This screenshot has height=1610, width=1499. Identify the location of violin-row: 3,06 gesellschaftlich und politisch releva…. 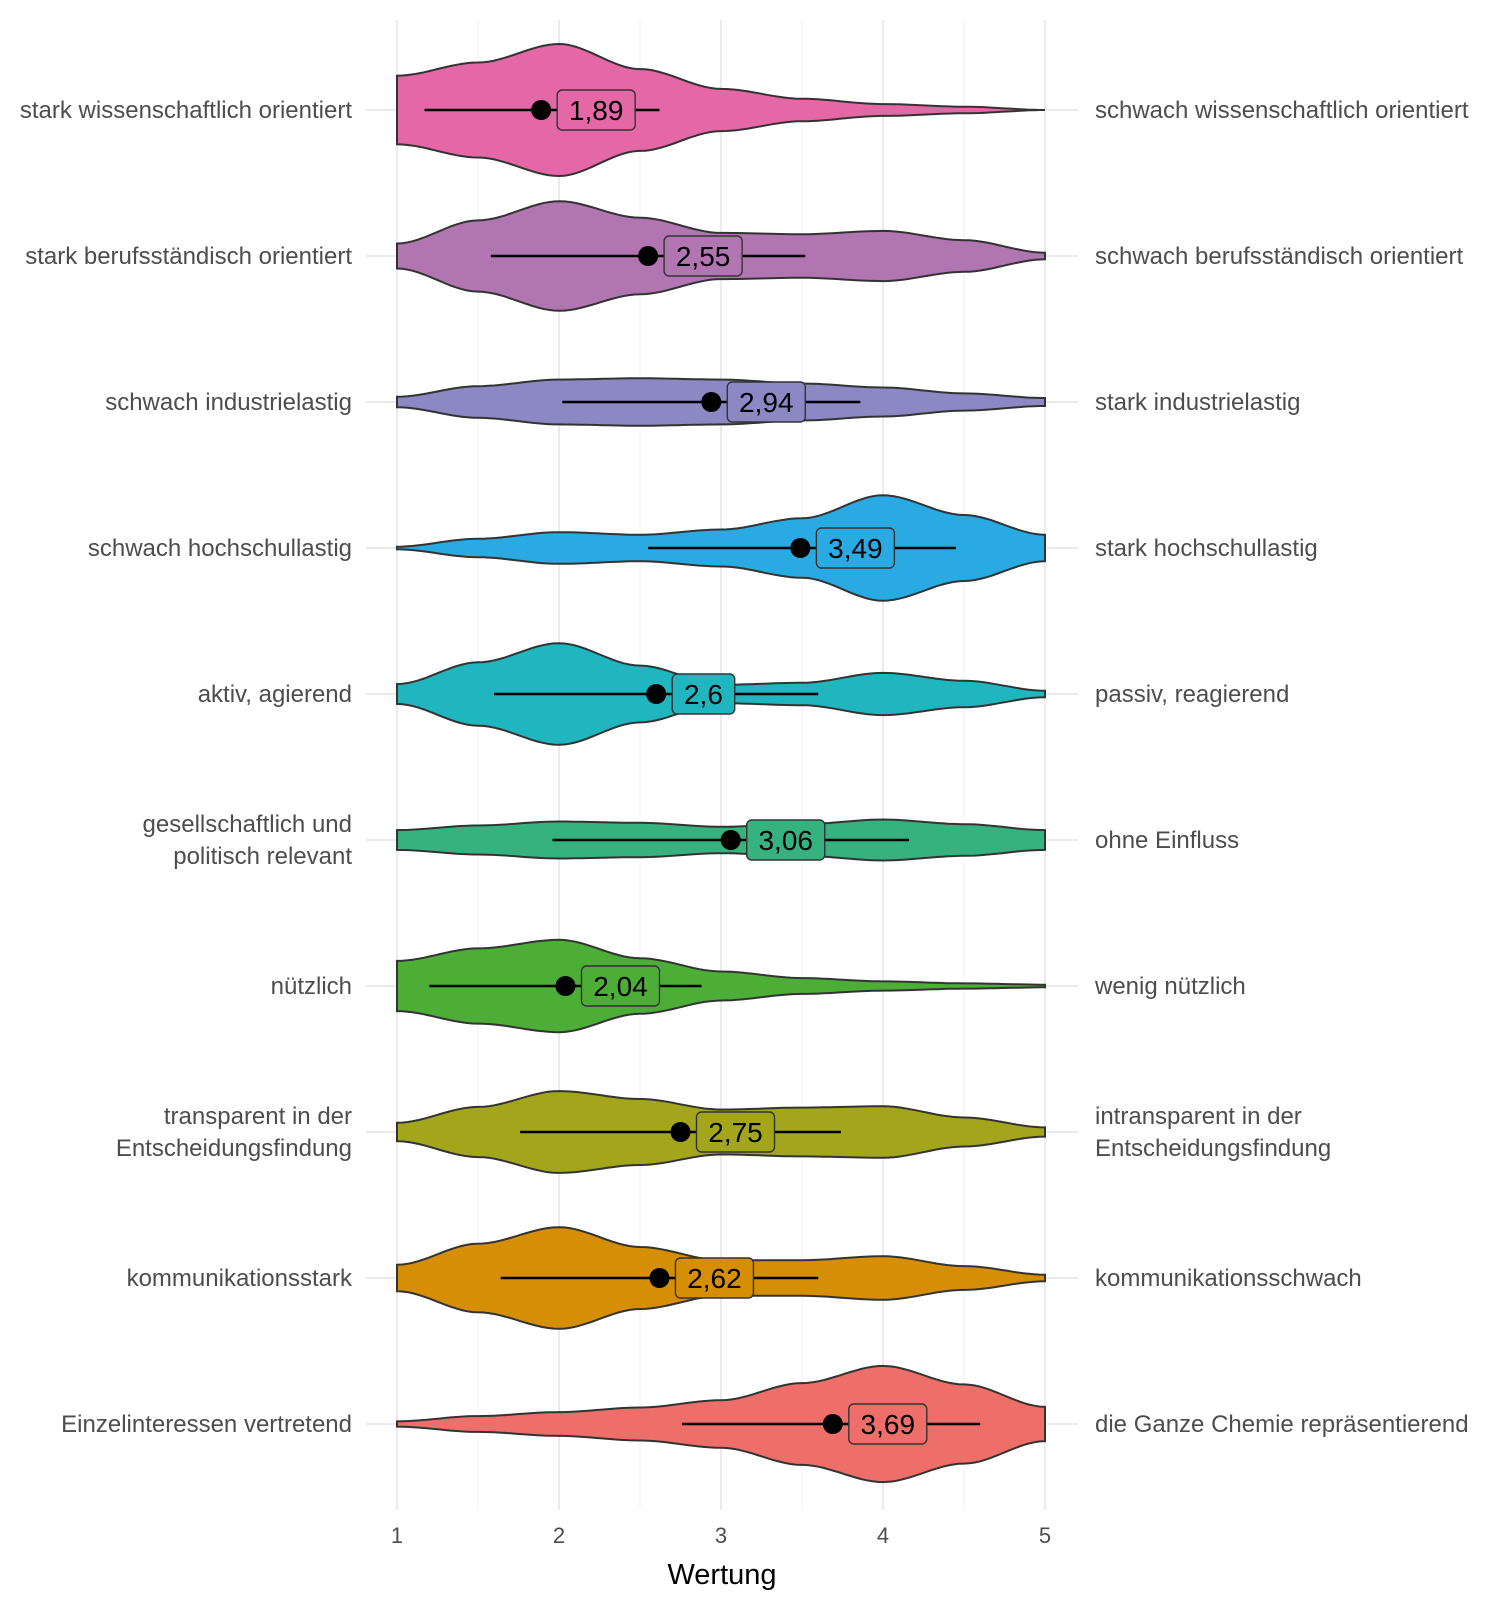
(691, 840).